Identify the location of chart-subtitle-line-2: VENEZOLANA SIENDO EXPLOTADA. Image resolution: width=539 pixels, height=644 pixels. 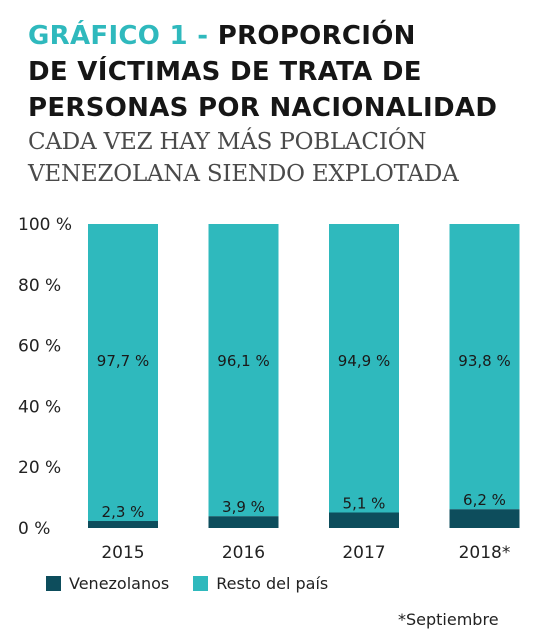
(243, 174).